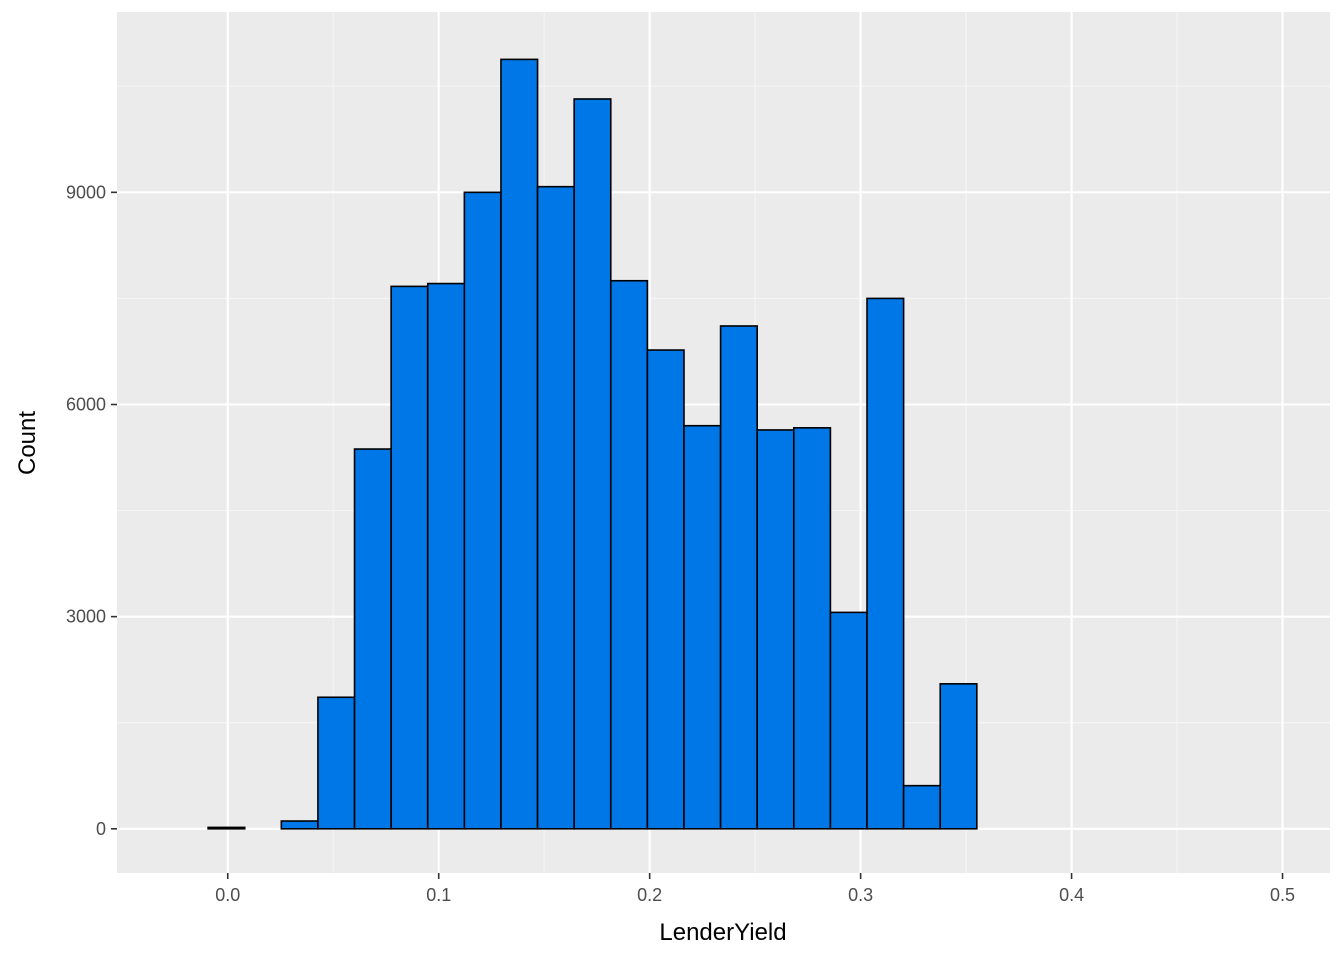 The height and width of the screenshot is (960, 1344). Describe the element at coordinates (91, 510) in the screenshot. I see `y-axis-ticks: 0 3000 6000 9000` at that location.